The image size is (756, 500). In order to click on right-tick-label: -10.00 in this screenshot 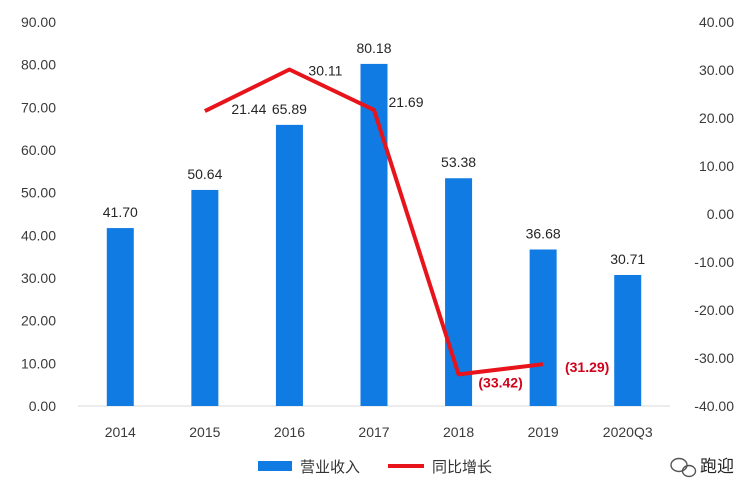, I will do `click(714, 262)`.